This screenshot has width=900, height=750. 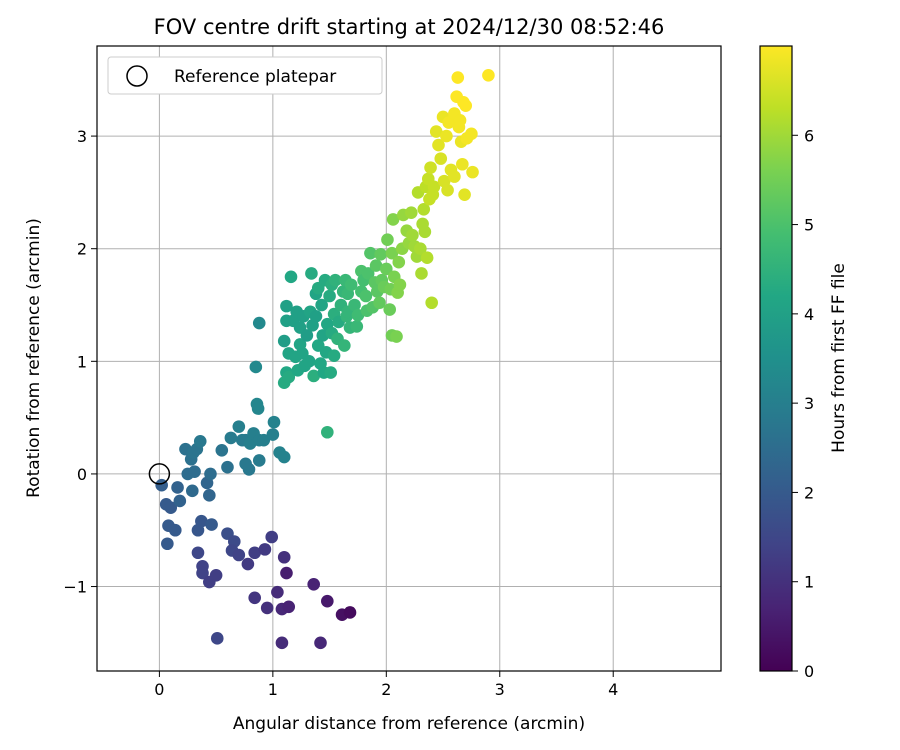 I want to click on colorbar-tick-label: 2, so click(x=809, y=492).